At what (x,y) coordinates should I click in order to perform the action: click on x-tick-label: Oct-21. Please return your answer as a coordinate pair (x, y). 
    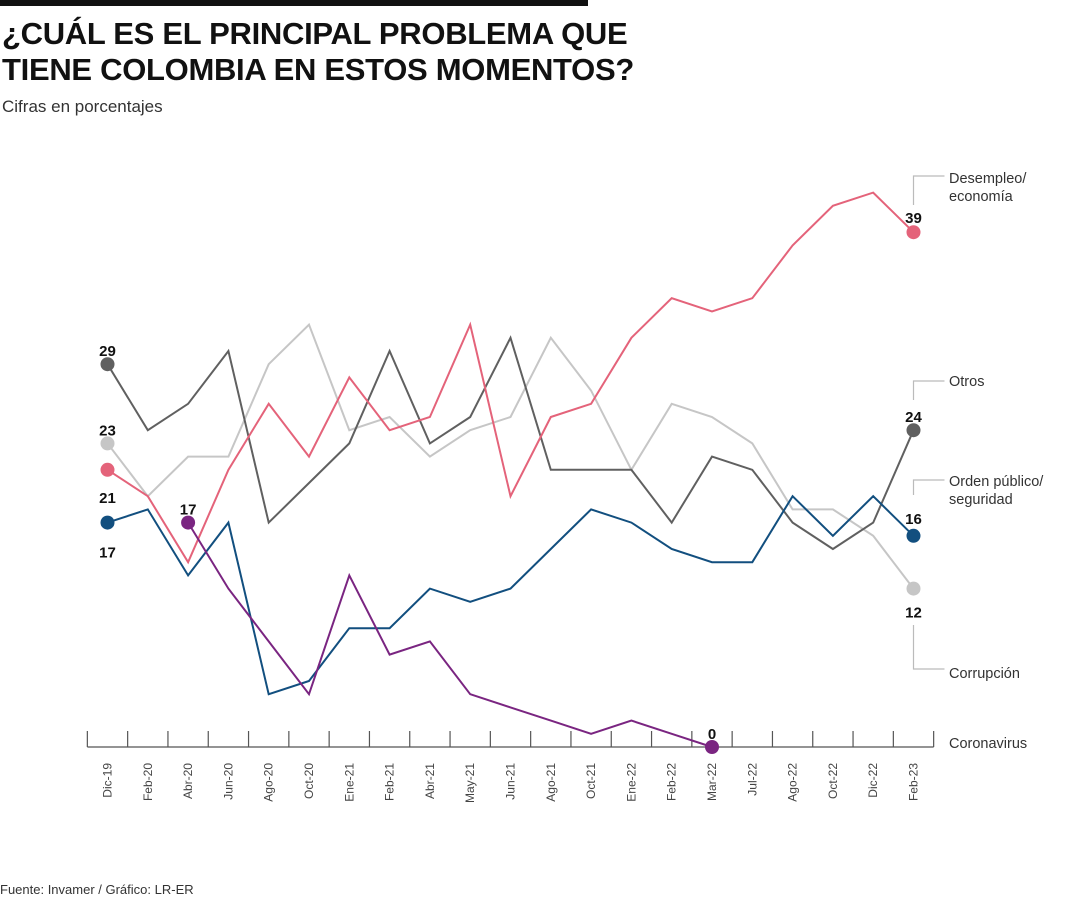
    Looking at the image, I should click on (591, 781).